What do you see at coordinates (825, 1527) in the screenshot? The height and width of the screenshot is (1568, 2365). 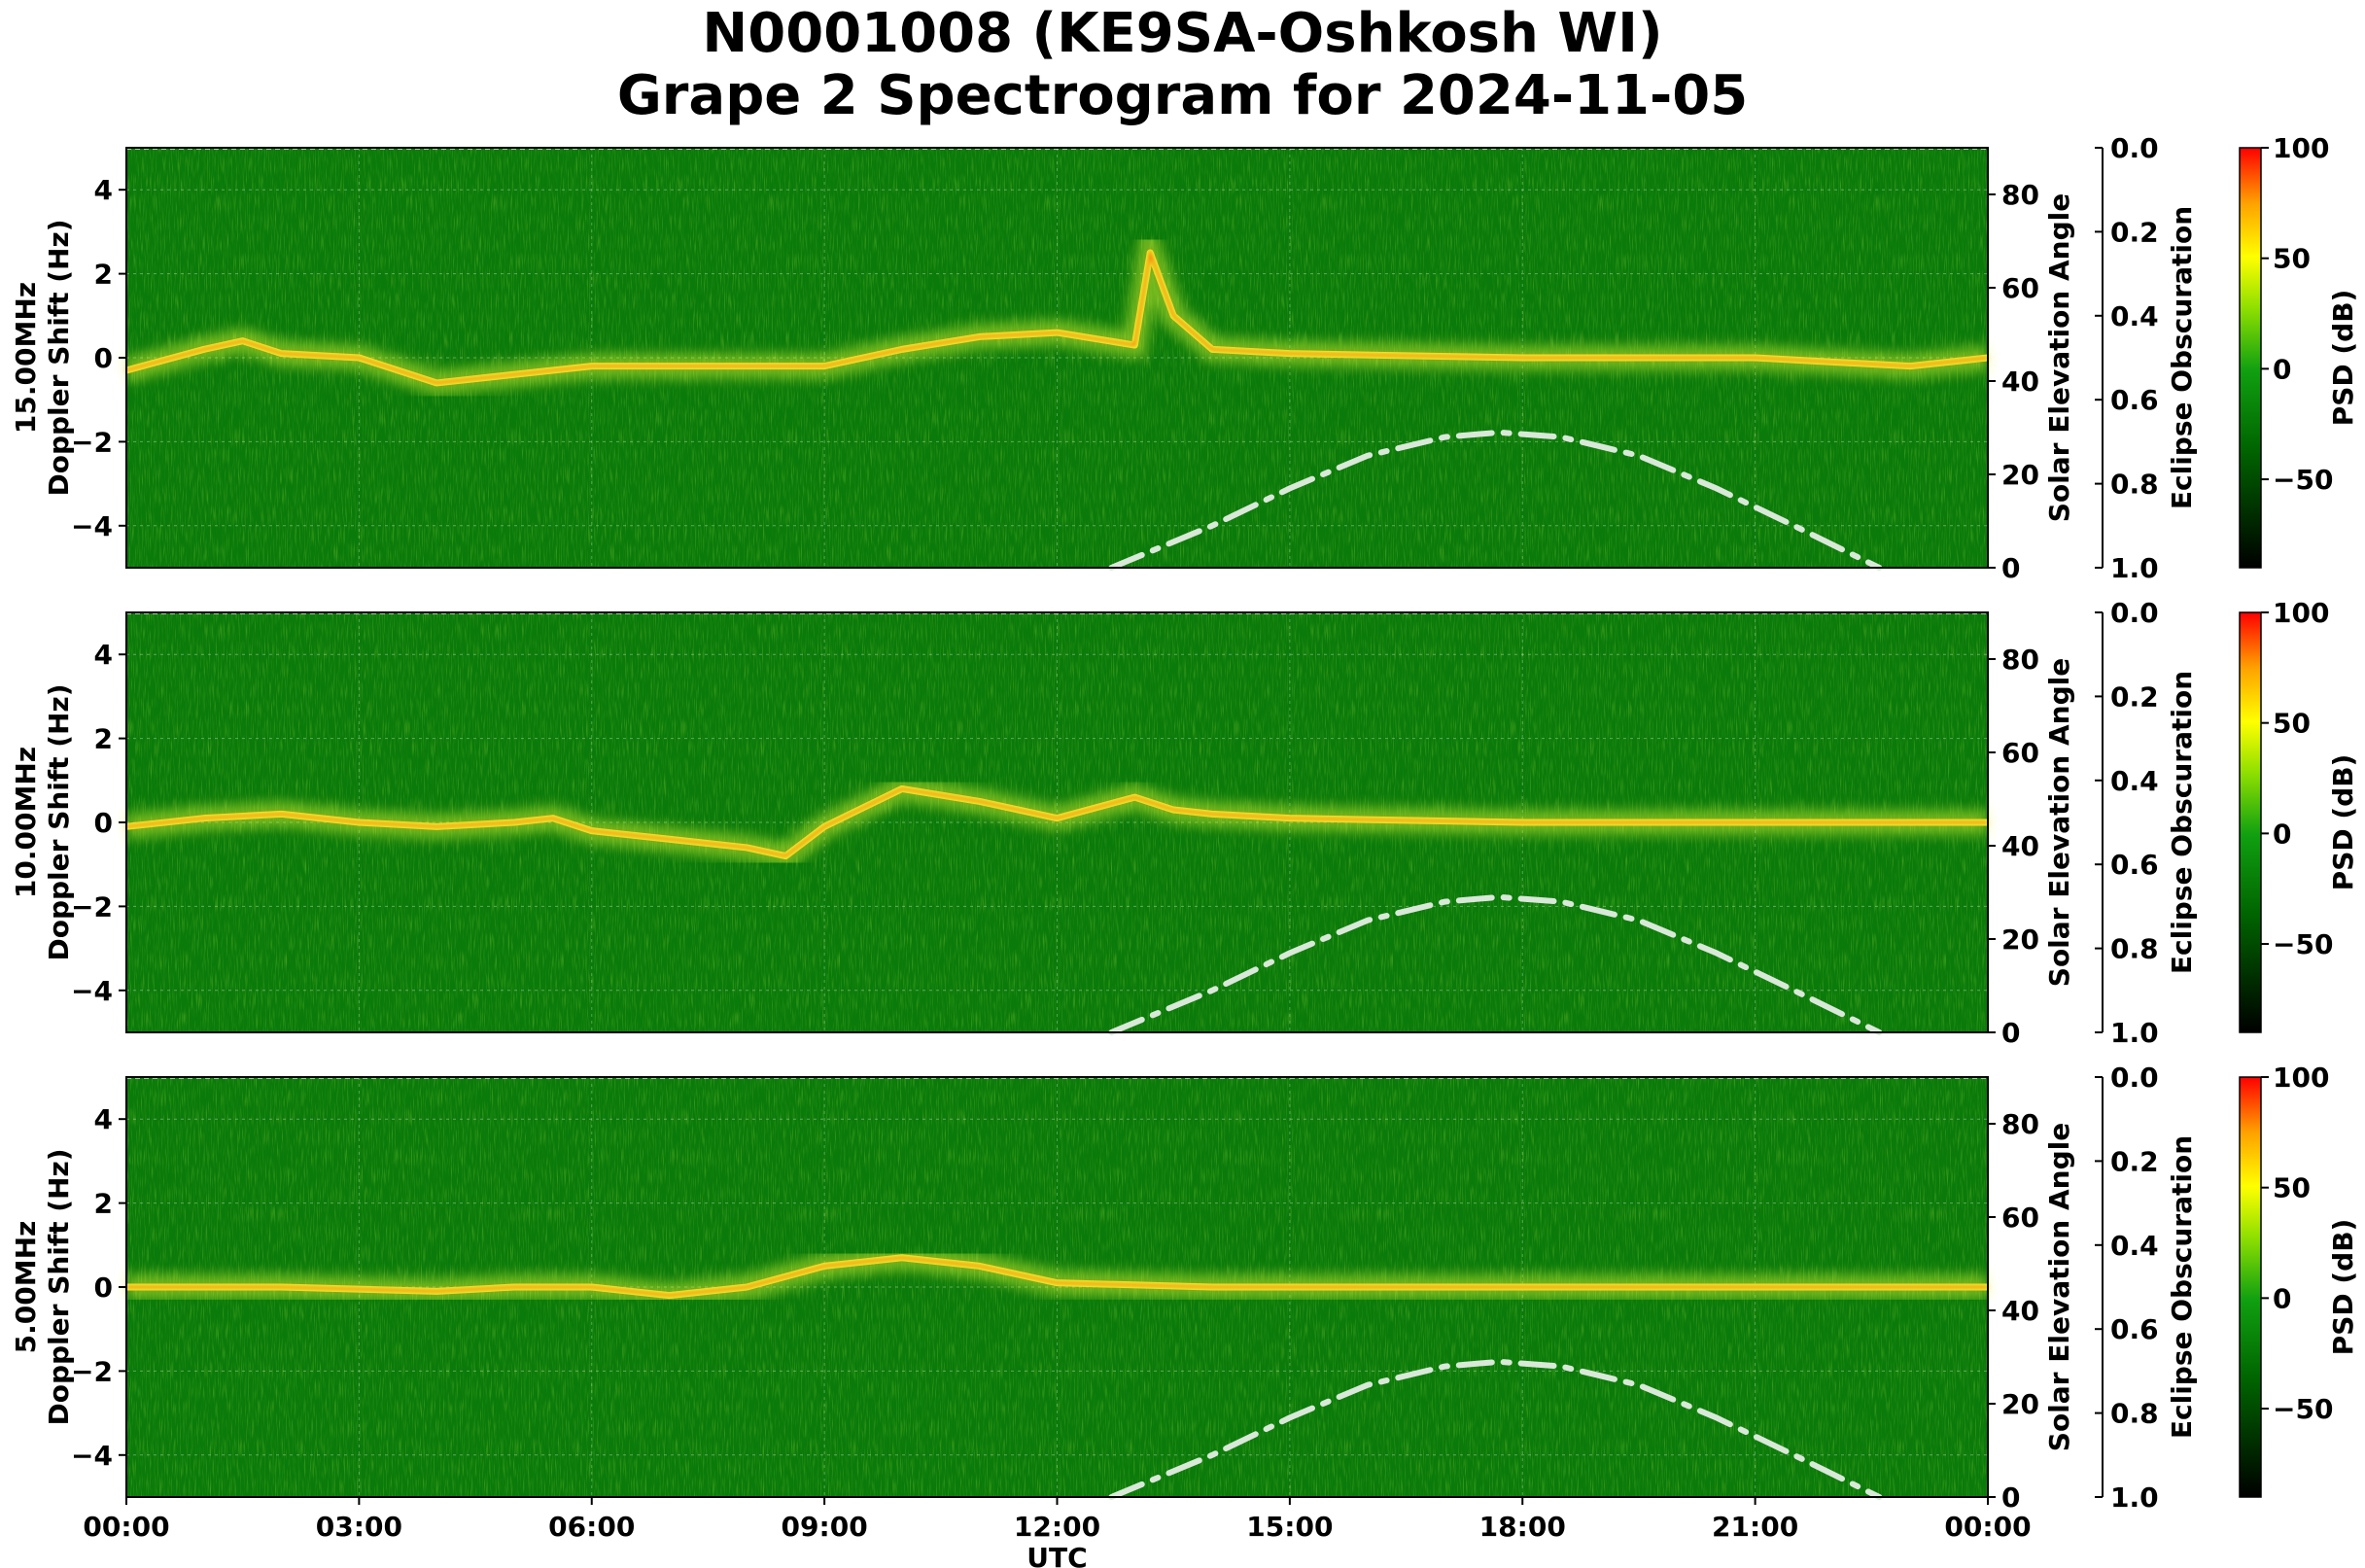 I see `xtick-label: 09:00` at bounding box center [825, 1527].